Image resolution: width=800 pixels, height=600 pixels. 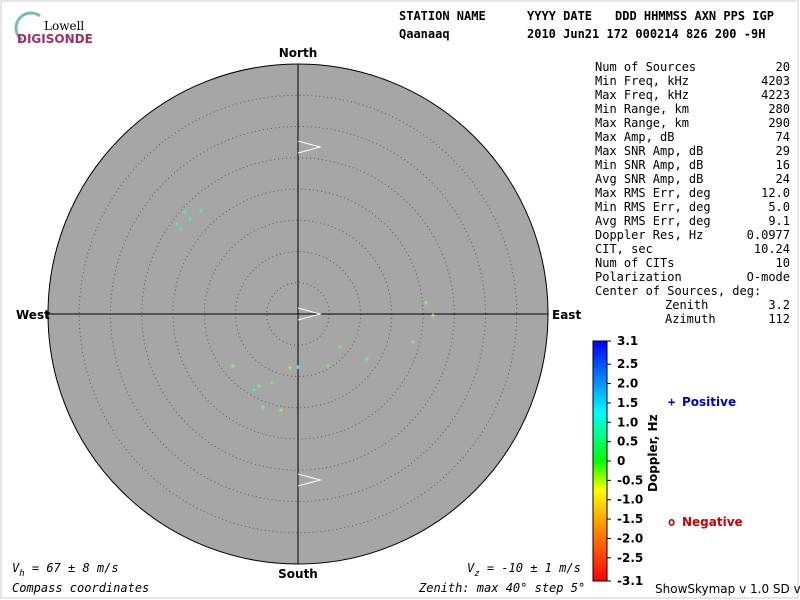 I want to click on colorbar-tick-label: -2.5, so click(x=630, y=558).